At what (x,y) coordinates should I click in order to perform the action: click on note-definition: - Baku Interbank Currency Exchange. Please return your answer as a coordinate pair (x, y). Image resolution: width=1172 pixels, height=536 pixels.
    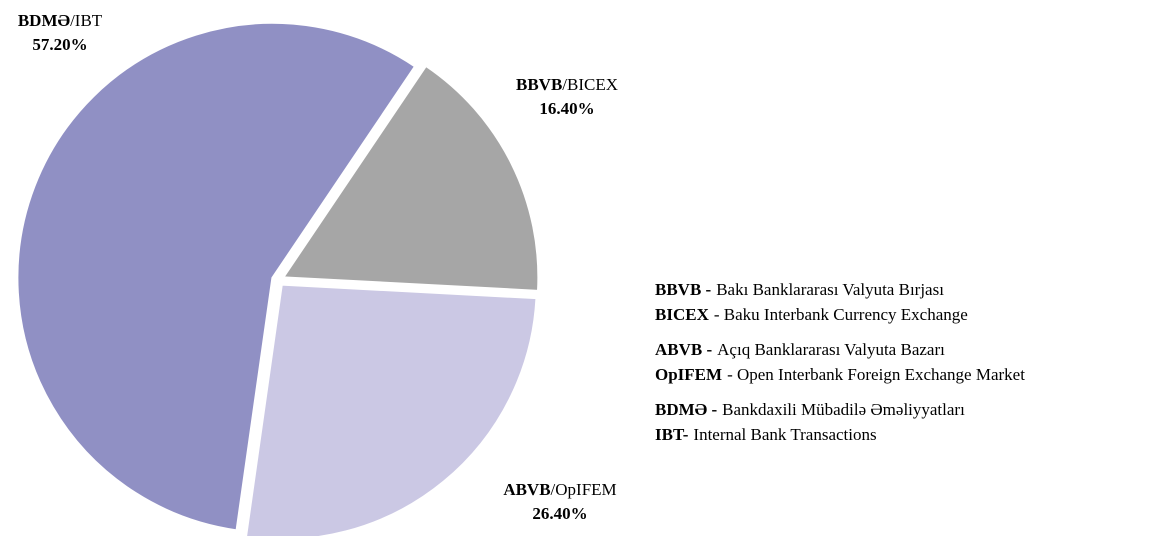
    Looking at the image, I should click on (841, 314).